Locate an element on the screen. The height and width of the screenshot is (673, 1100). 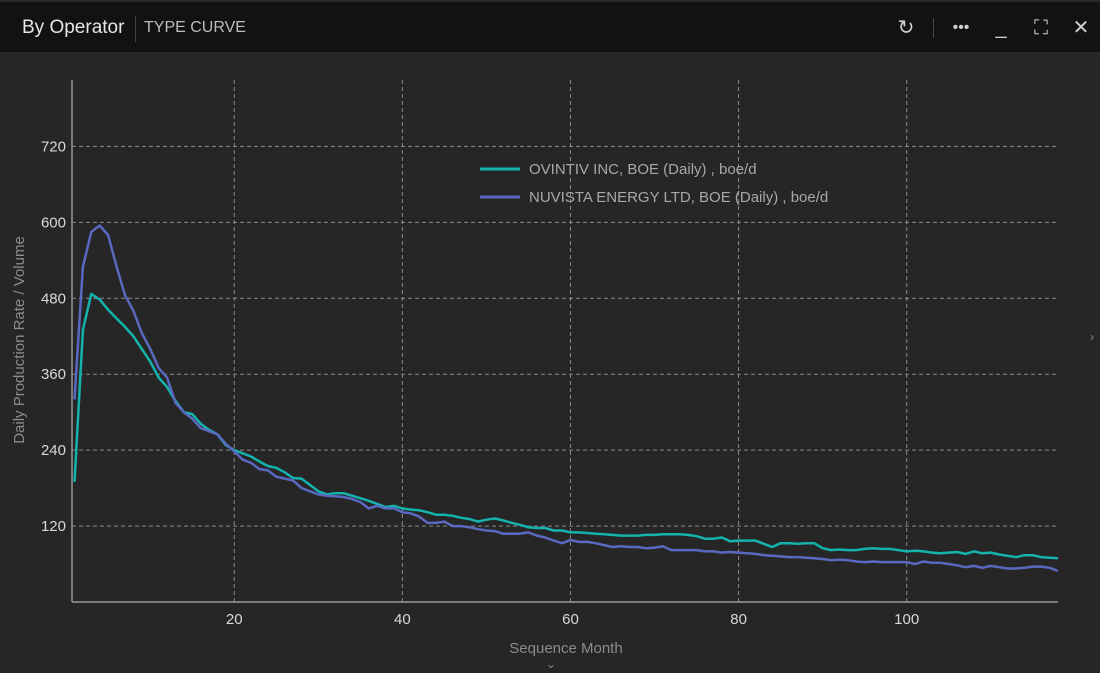
y-axis-label: Daily Production Rate / Volume is located at coordinates (19, 340).